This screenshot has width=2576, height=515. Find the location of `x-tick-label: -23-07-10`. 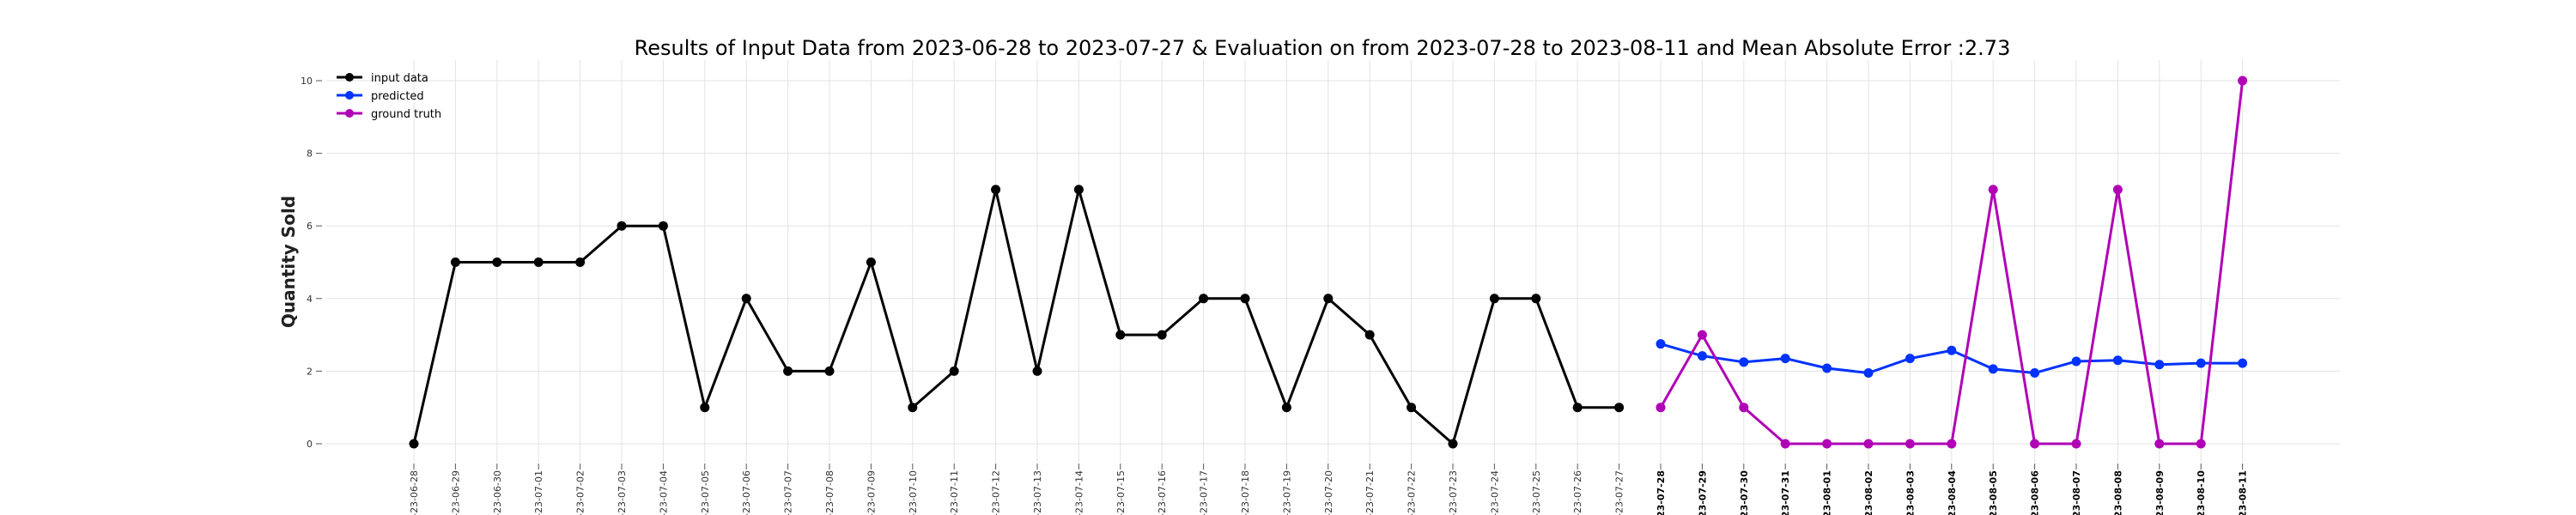

x-tick-label: -23-07-10 is located at coordinates (914, 492).